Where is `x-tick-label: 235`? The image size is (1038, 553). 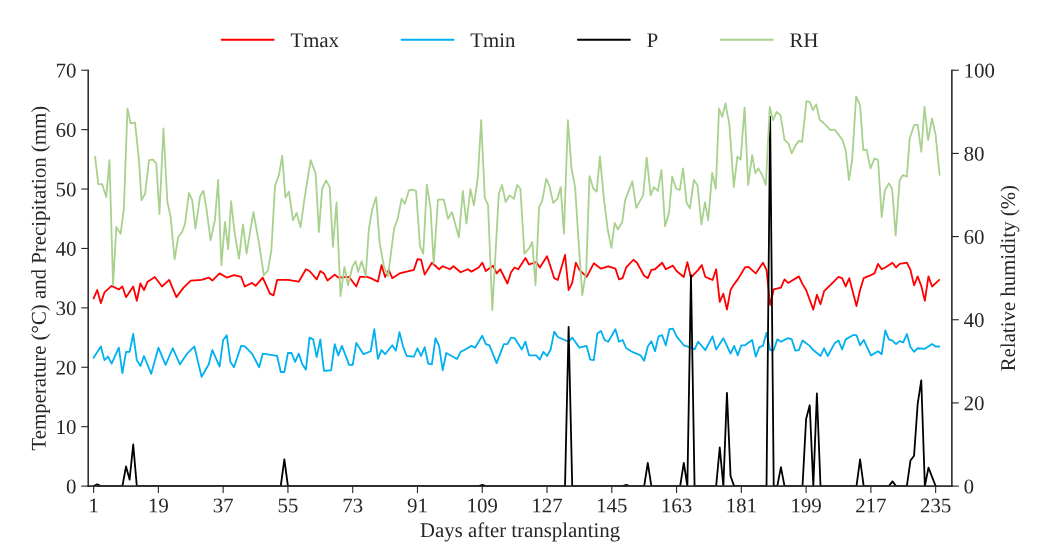 x-tick-label: 235 is located at coordinates (935, 505).